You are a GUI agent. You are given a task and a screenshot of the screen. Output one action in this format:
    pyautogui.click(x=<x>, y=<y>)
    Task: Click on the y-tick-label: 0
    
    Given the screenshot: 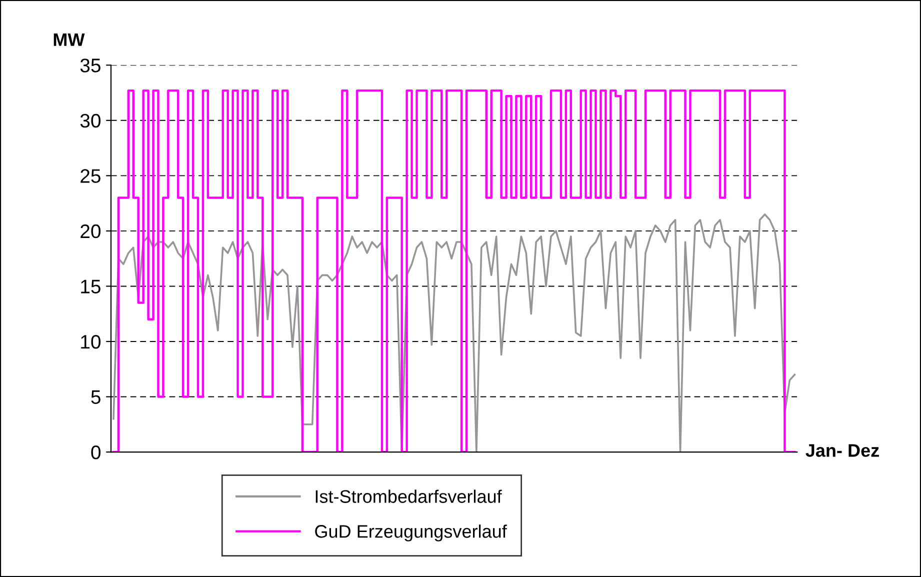 What is the action you would take?
    pyautogui.click(x=95, y=452)
    